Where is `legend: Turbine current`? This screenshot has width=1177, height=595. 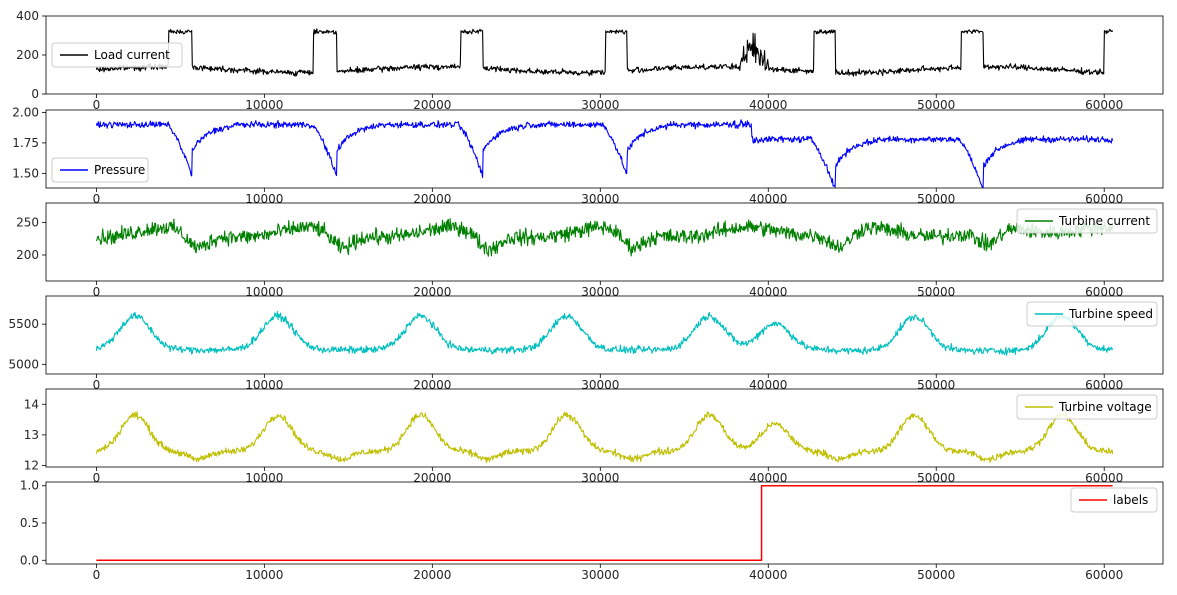
legend: Turbine current is located at coordinates (1087, 221).